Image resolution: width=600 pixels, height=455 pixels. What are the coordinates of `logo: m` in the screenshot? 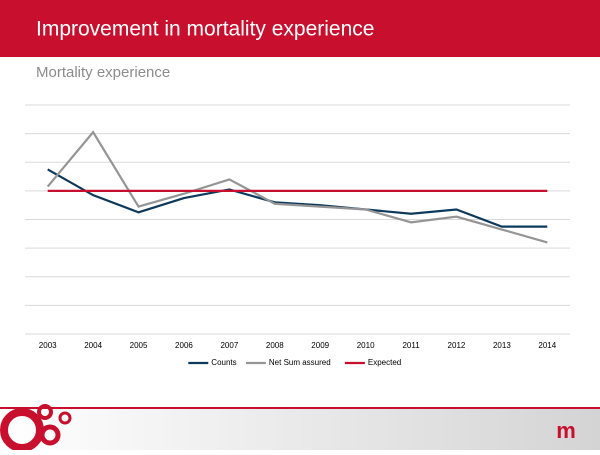 It's located at (566, 430).